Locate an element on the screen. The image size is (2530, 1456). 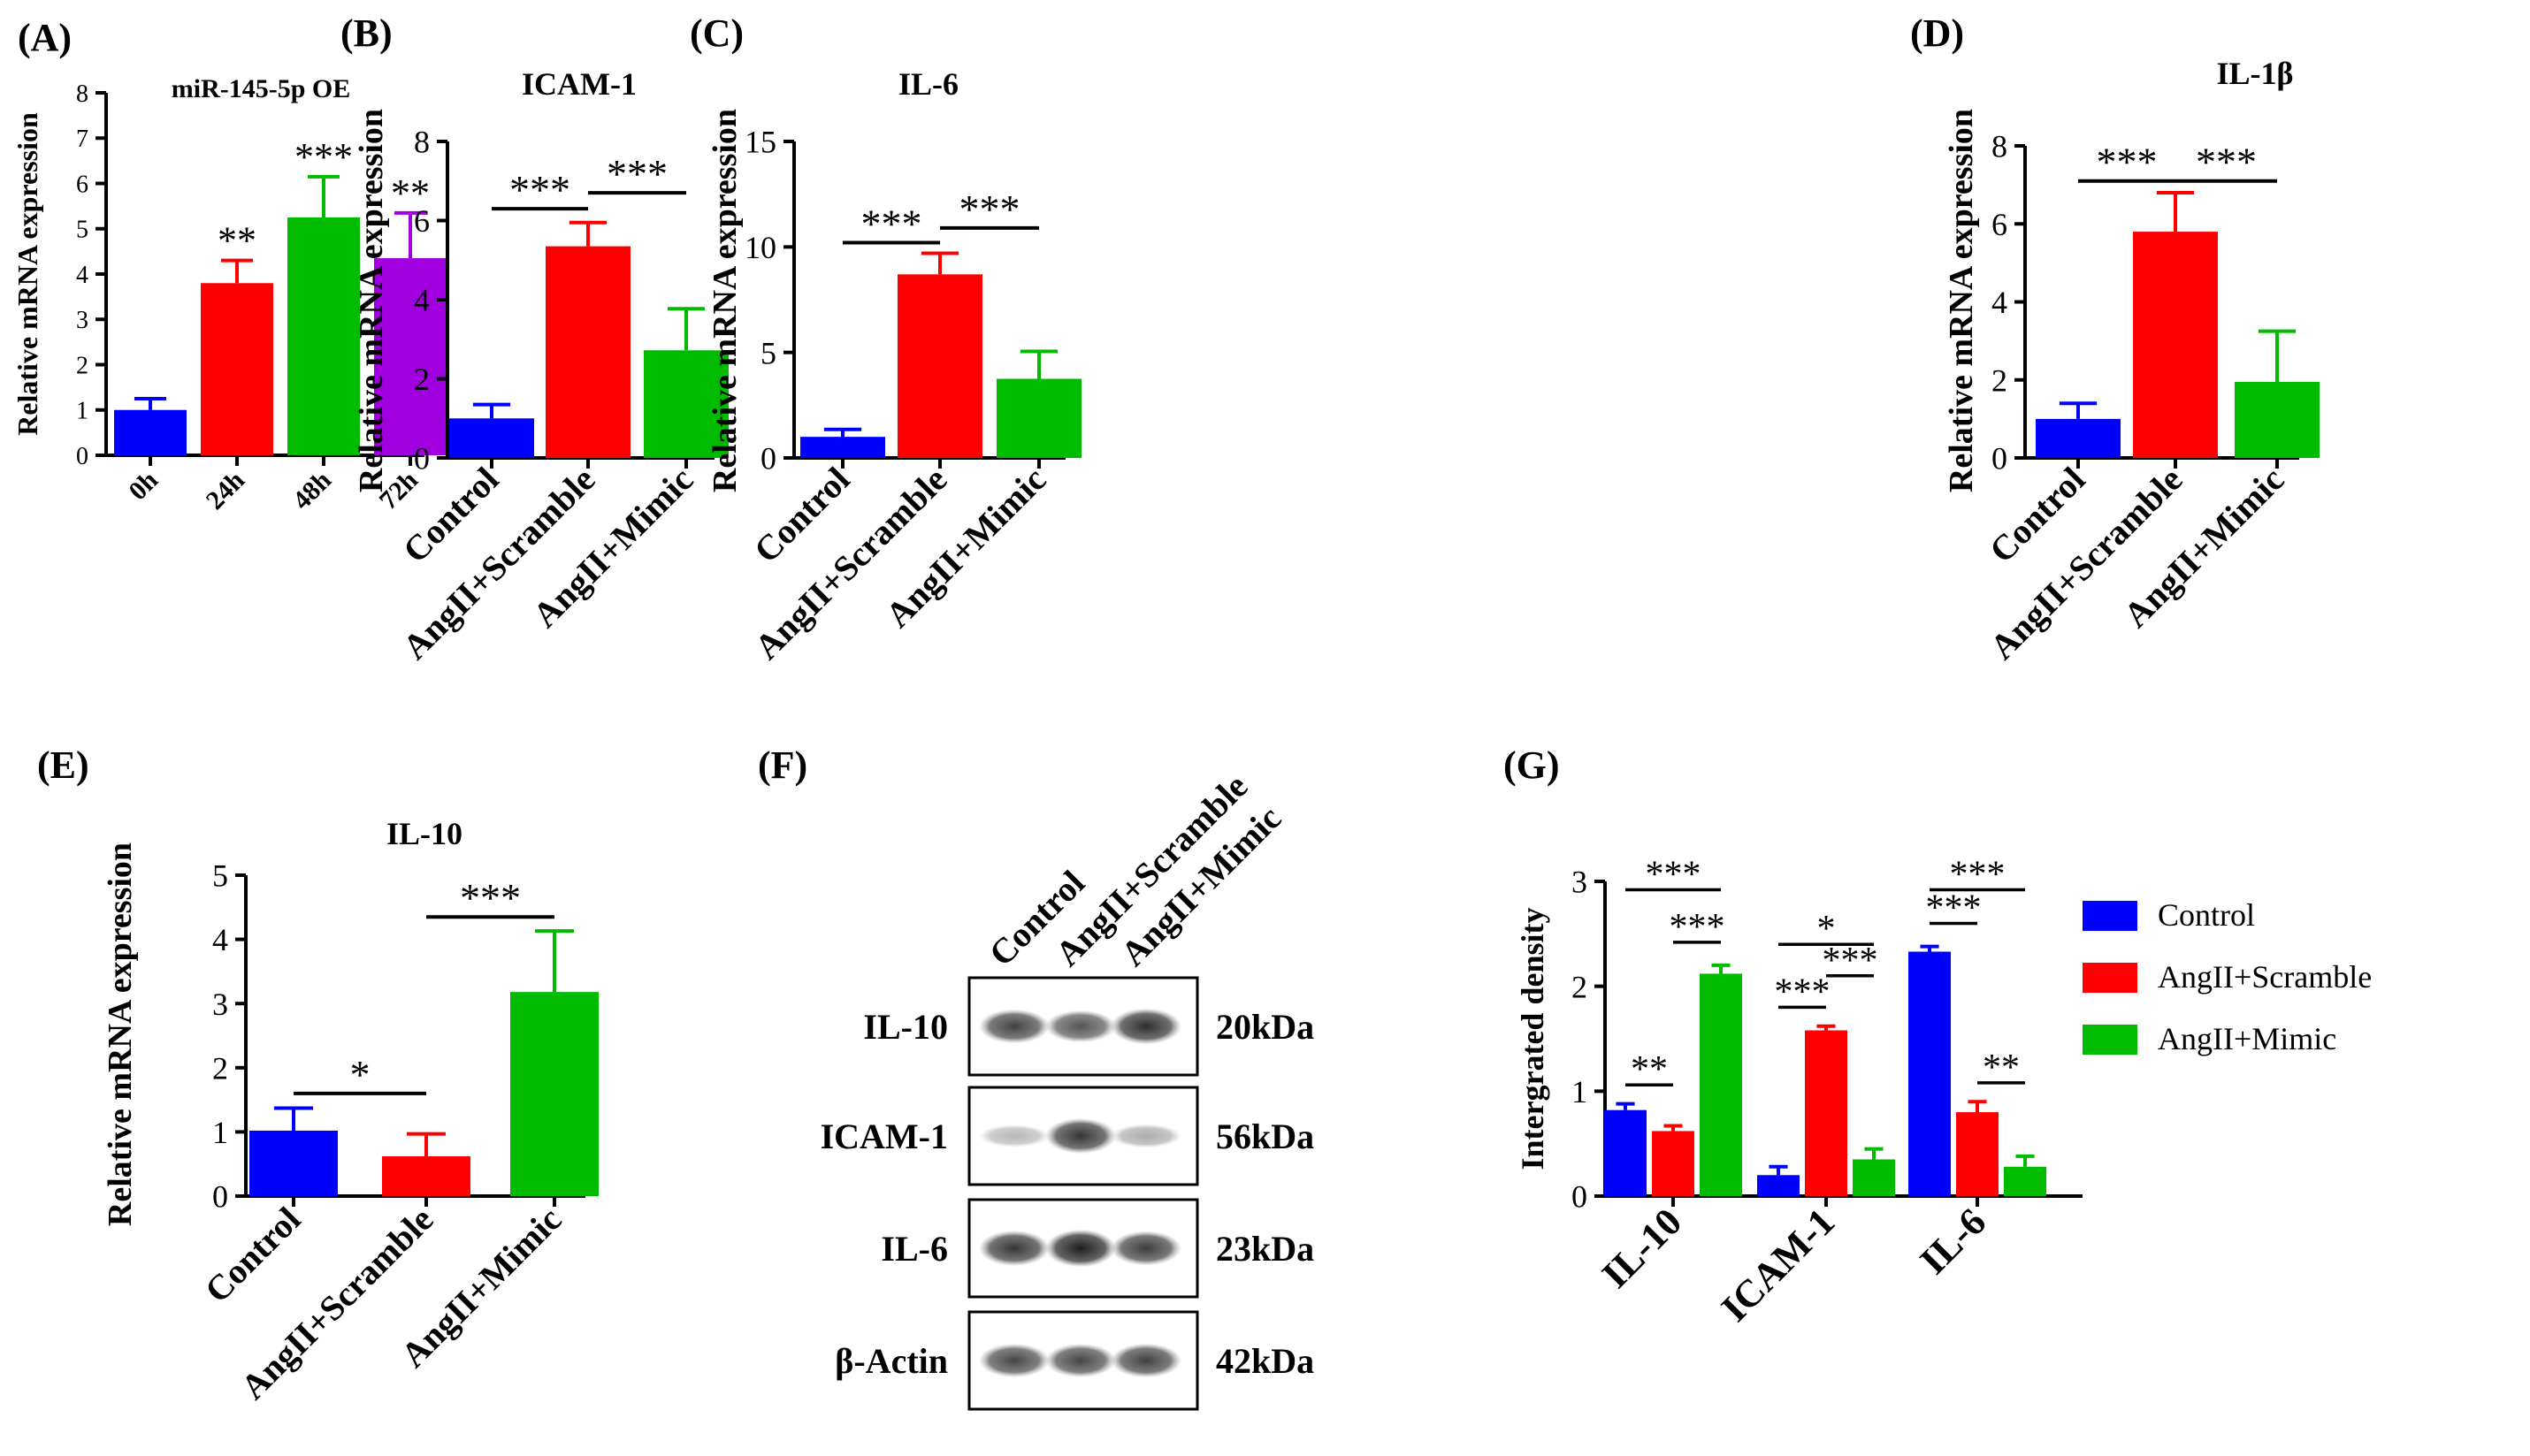
y-tick-label: 7 is located at coordinates (82, 139).